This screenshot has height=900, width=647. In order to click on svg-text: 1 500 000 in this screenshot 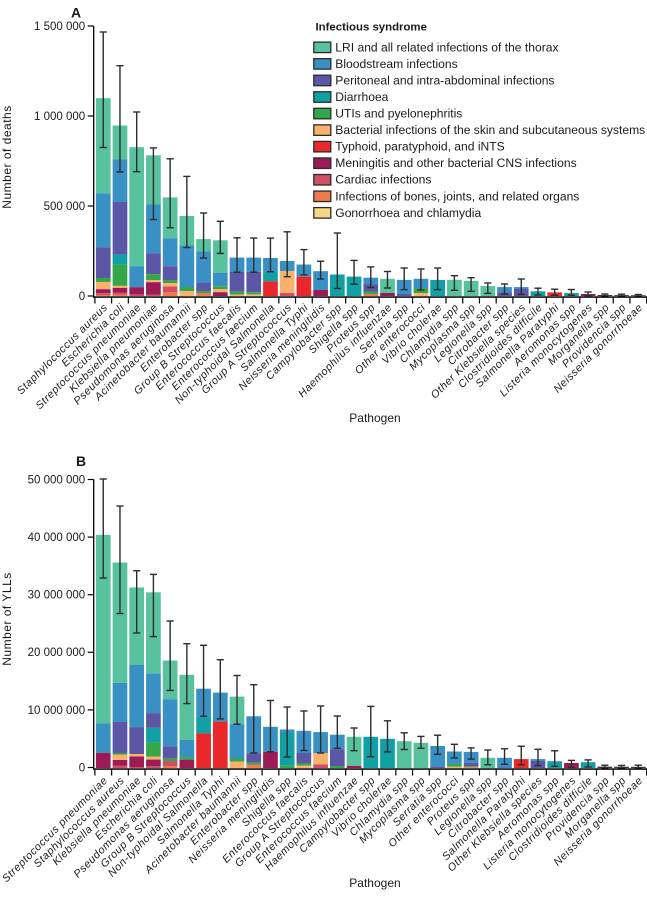, I will do `click(59, 27)`.